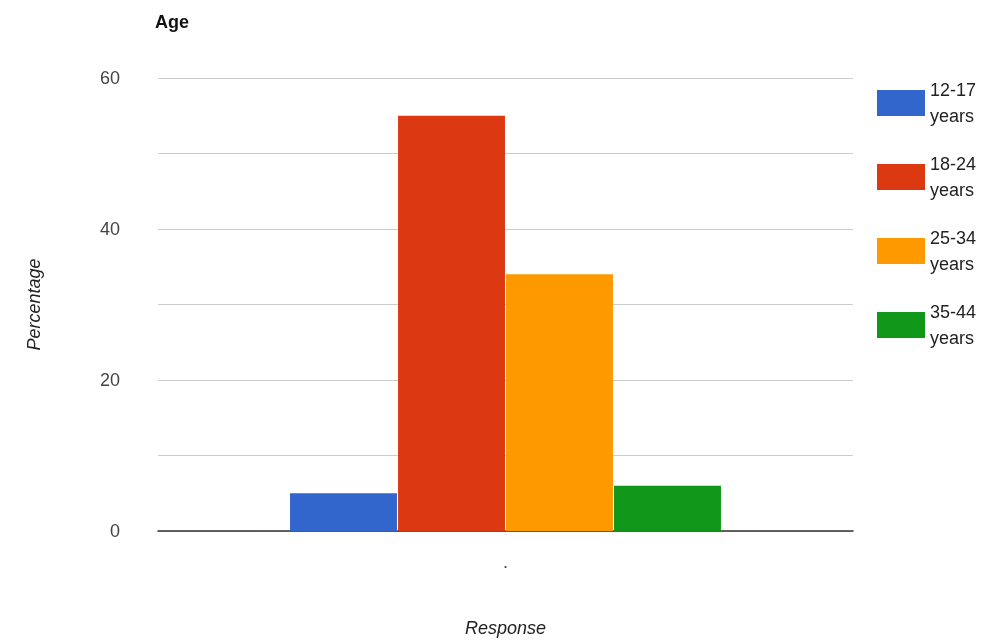 The height and width of the screenshot is (642, 1005). What do you see at coordinates (109, 78) in the screenshot?
I see `y-tick-label: 60` at bounding box center [109, 78].